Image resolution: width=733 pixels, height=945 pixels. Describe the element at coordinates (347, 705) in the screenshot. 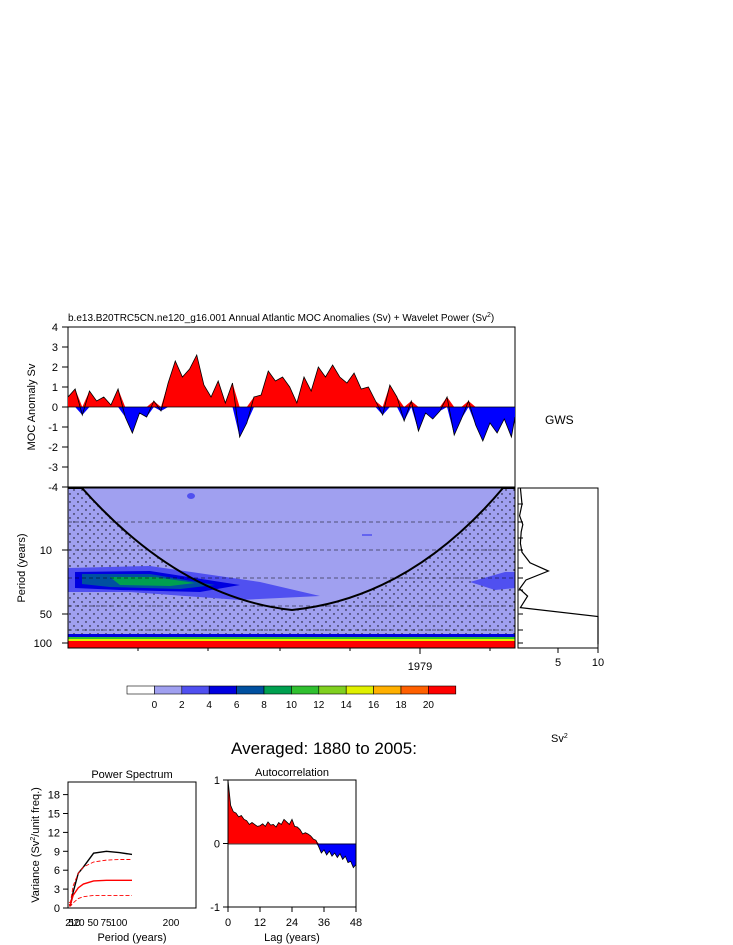

I see `colorbar-label: 14` at that location.